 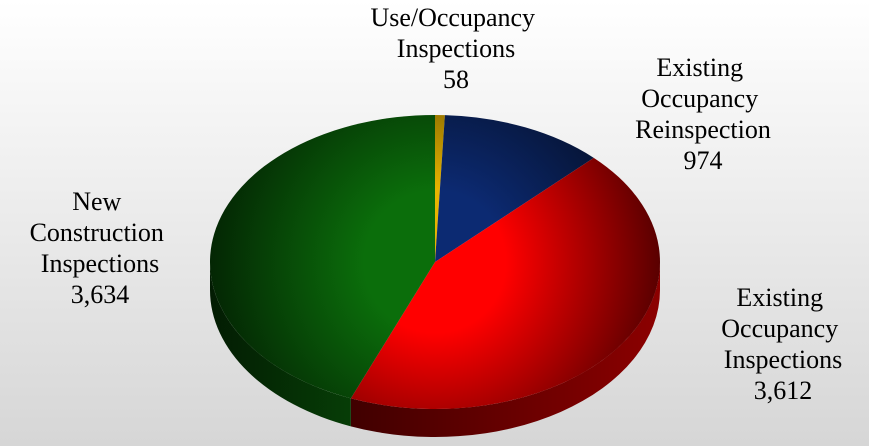 I want to click on value-label: 58, so click(x=456, y=79).